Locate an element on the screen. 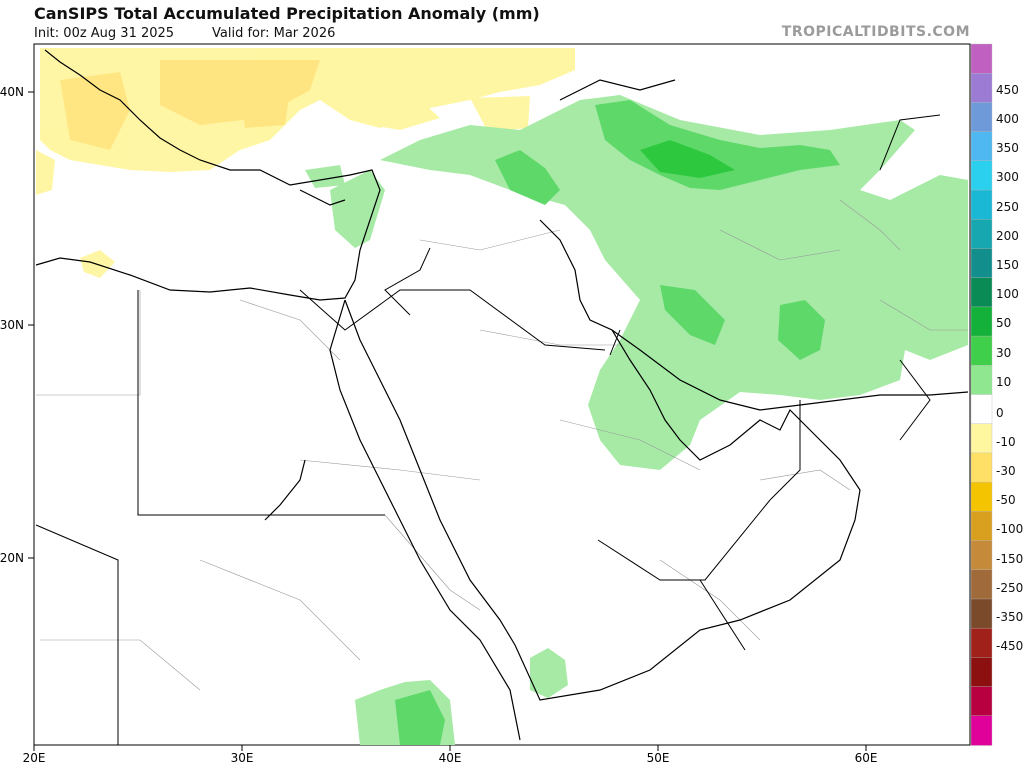 The width and height of the screenshot is (1024, 766). colorbar-label: 50 is located at coordinates (1004, 323).